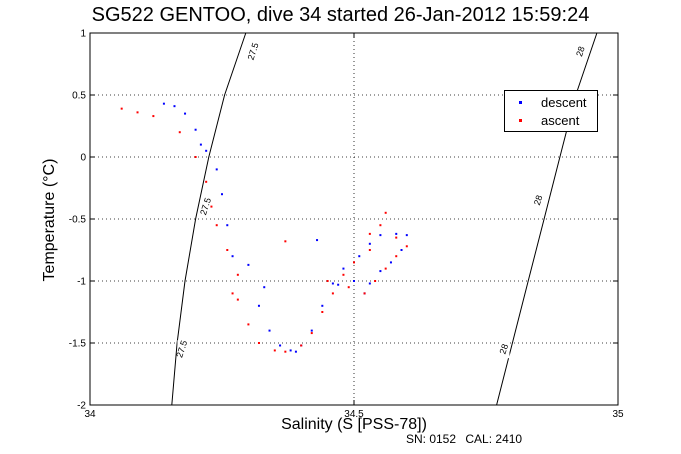  What do you see at coordinates (520, 102) in the screenshot?
I see `legend-marker-descent` at bounding box center [520, 102].